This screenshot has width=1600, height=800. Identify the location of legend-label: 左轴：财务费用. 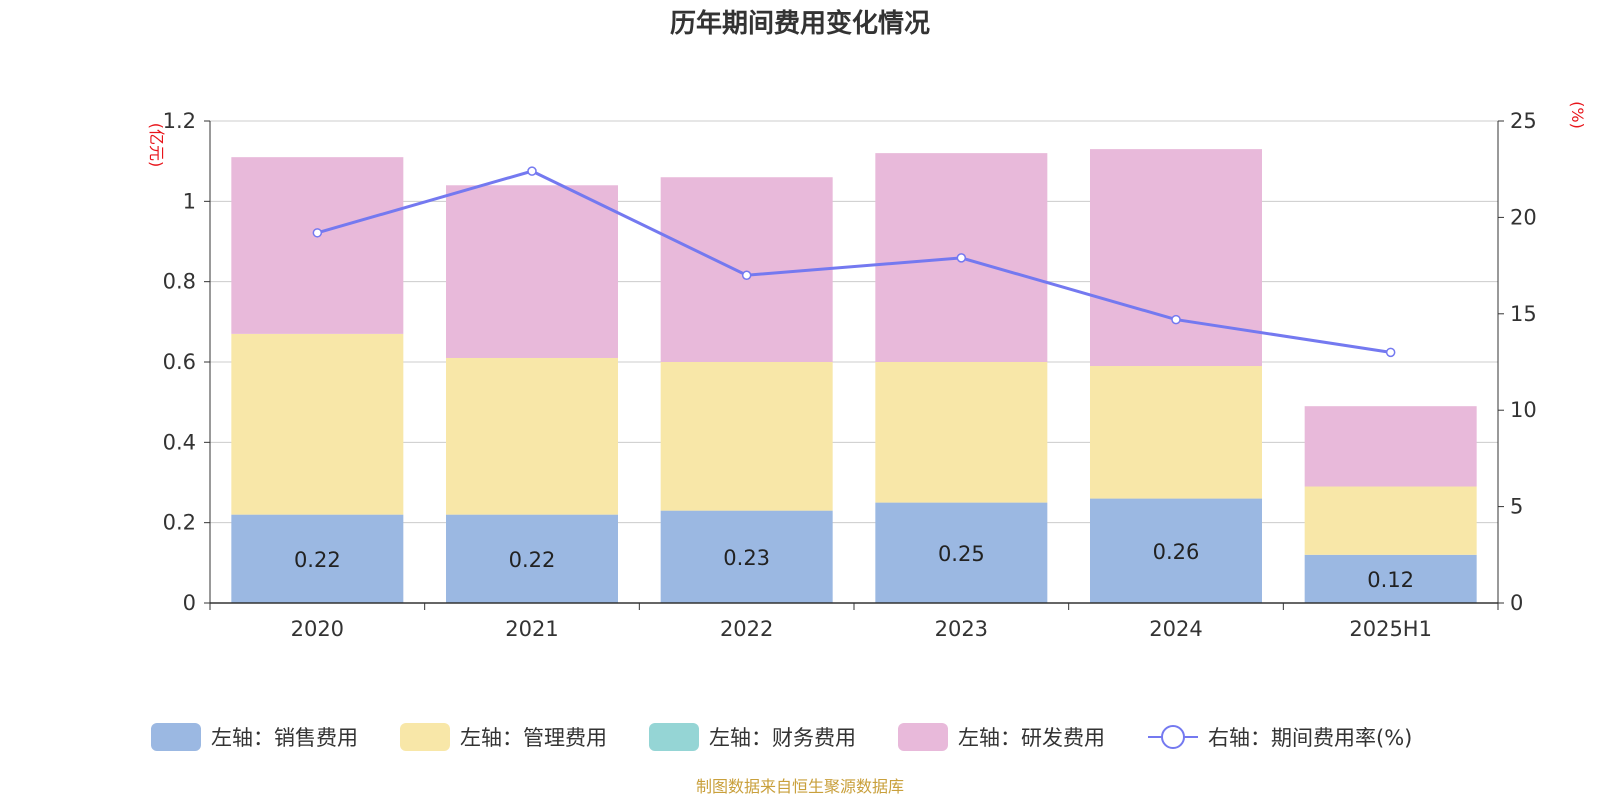
(782, 738).